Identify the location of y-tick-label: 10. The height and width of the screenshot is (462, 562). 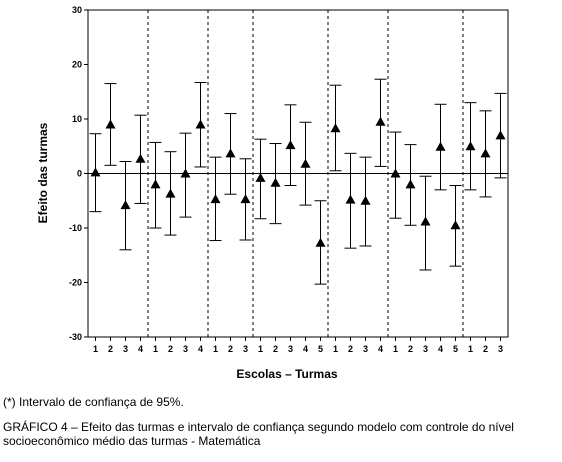
(77, 119).